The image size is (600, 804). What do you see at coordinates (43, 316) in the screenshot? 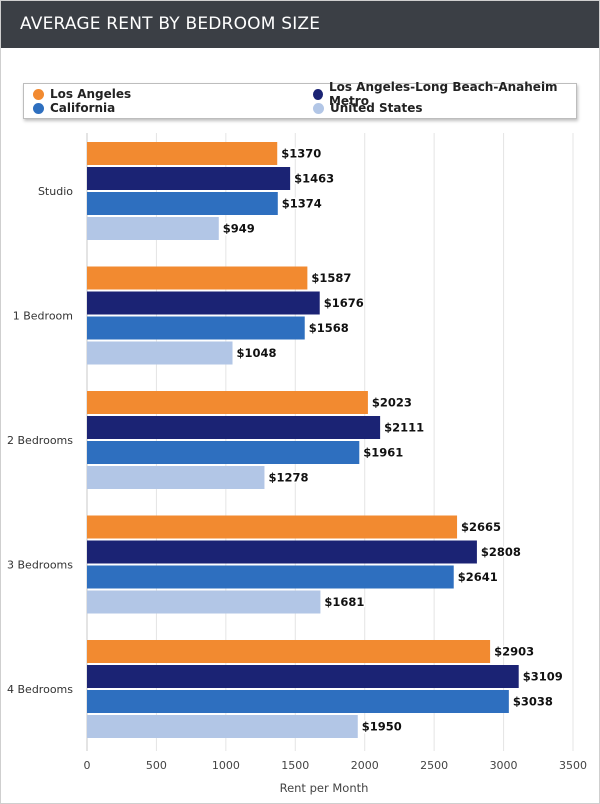
I see `y-category-label: 1 Bedroom` at bounding box center [43, 316].